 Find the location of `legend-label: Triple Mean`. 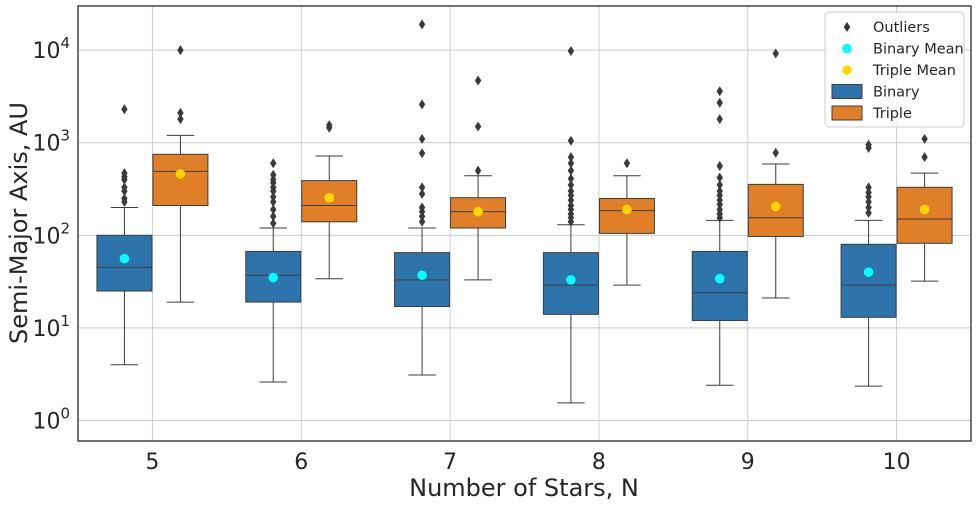

legend-label: Triple Mean is located at coordinates (914, 71).